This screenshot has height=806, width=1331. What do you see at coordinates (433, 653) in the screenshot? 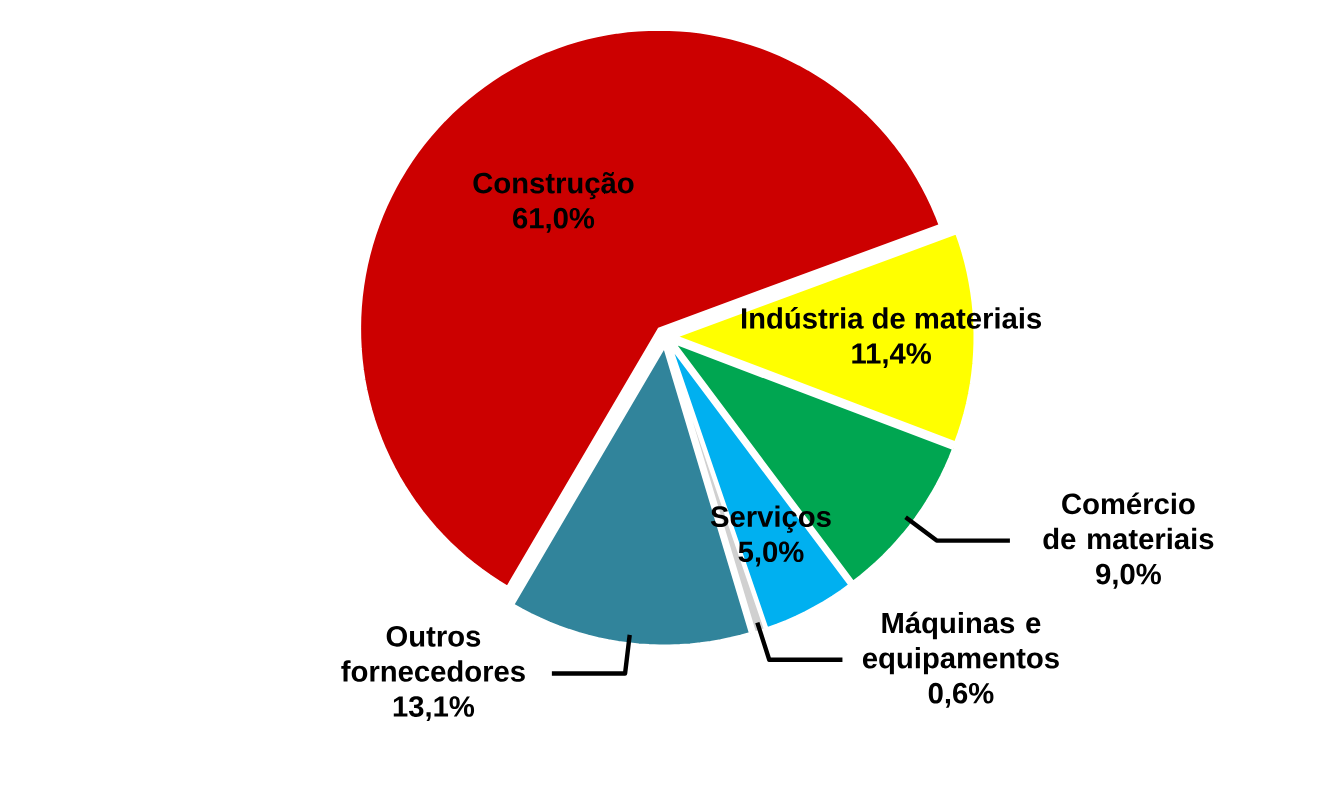
I see `slice-label: Outros fornecedores` at bounding box center [433, 653].